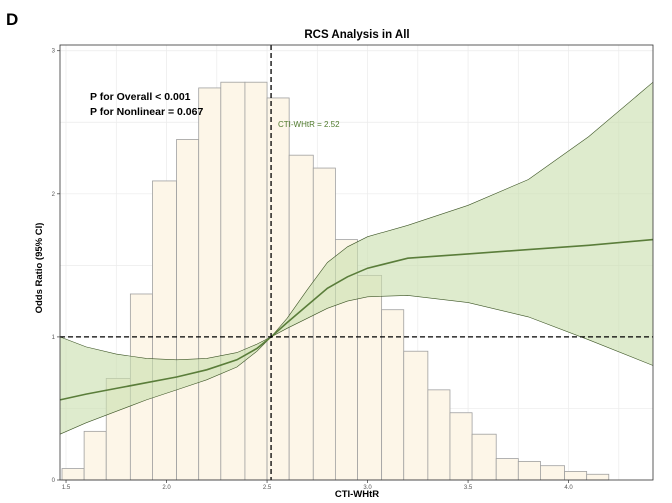 This screenshot has width=672, height=503. What do you see at coordinates (468, 488) in the screenshot?
I see `x-tick-label: 3.5` at bounding box center [468, 488].